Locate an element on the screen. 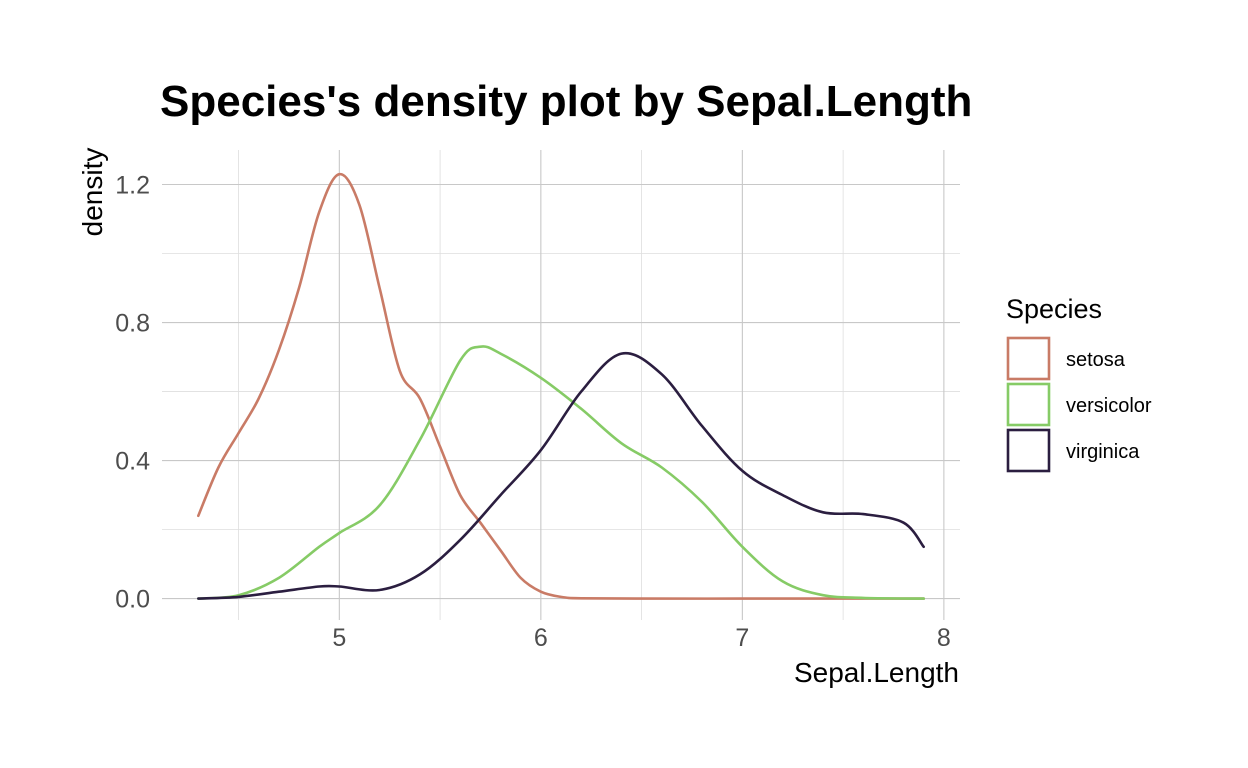 The image size is (1248, 768). y-tick-label: 0.4 is located at coordinates (132, 462).